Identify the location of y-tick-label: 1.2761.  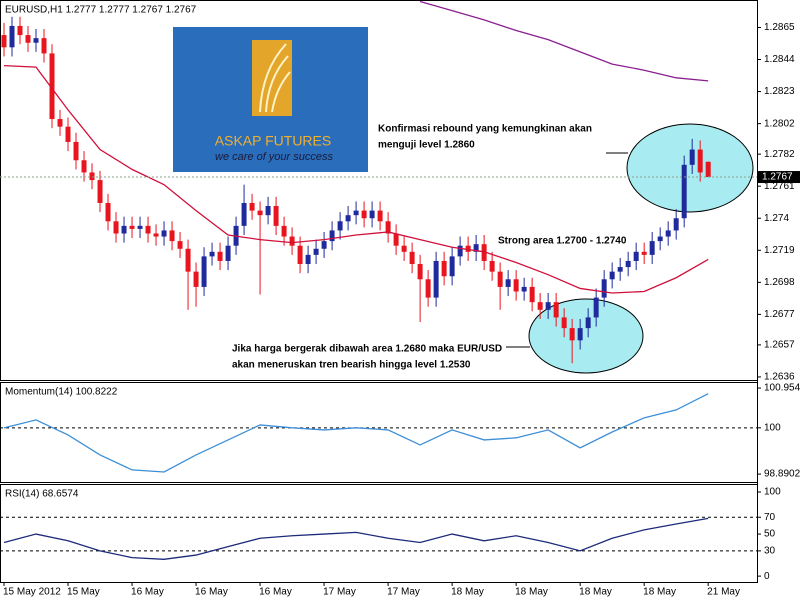
(779, 186).